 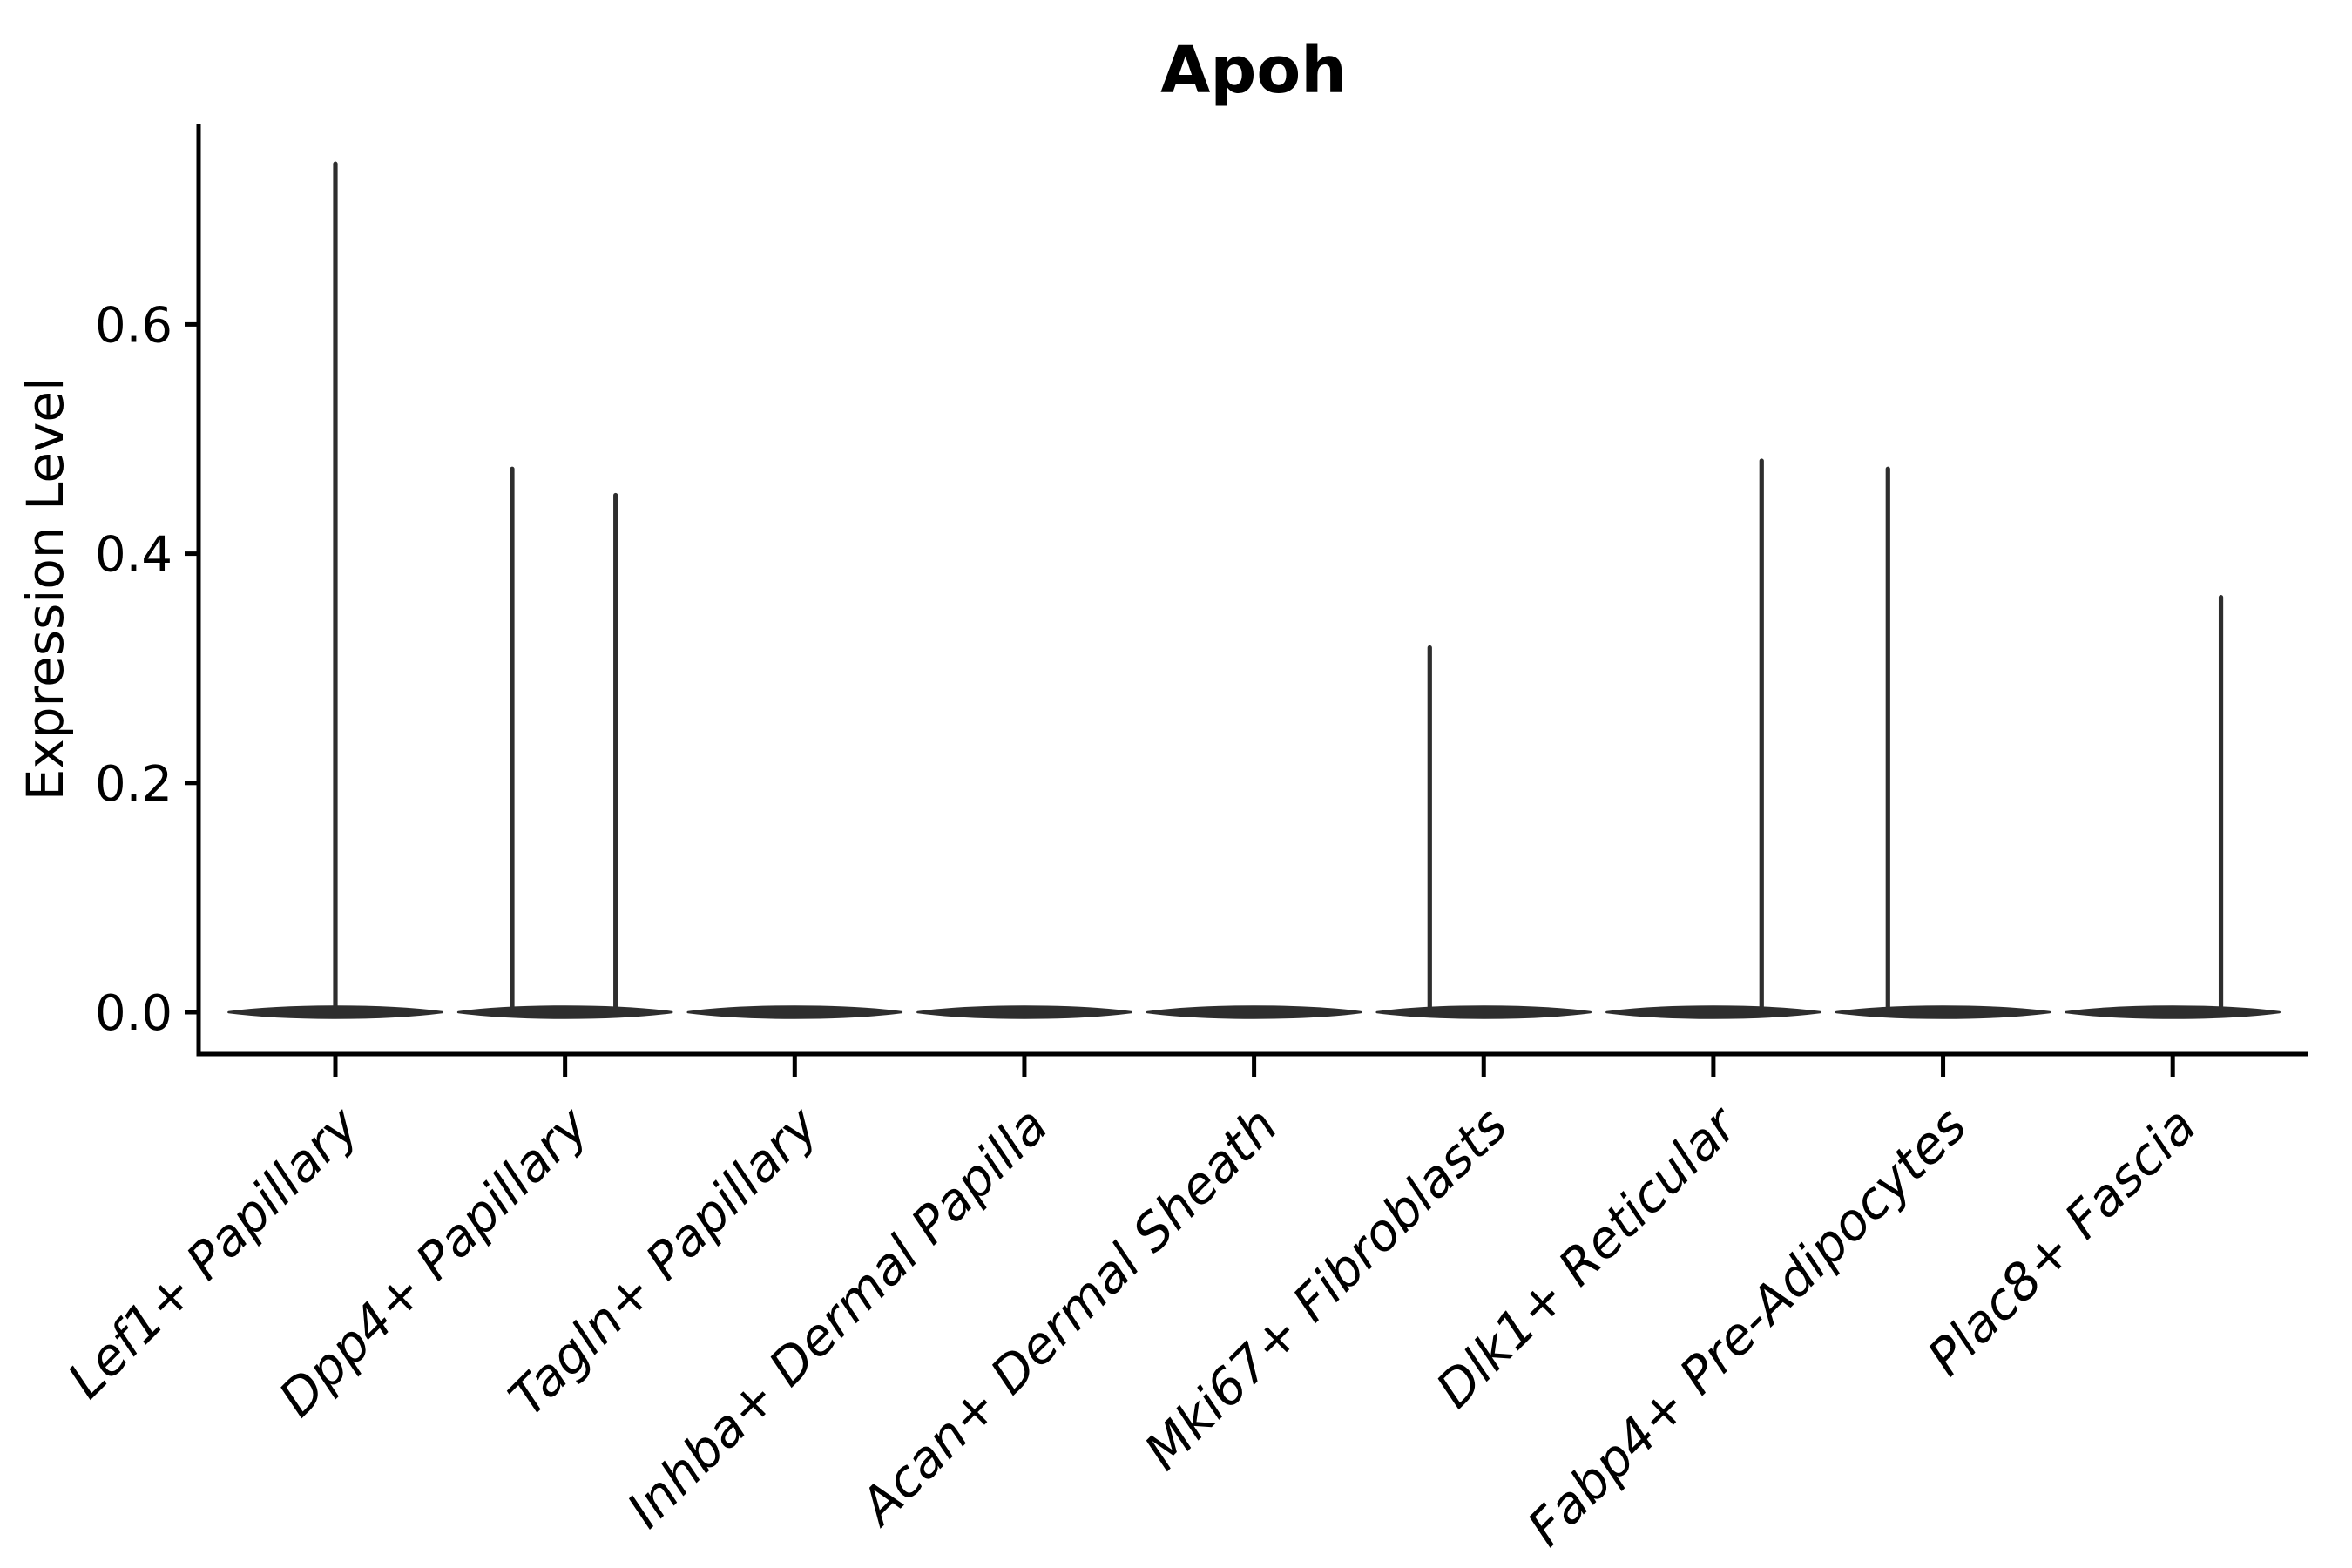 I want to click on y-tick-label: 0.2, so click(x=134, y=785).